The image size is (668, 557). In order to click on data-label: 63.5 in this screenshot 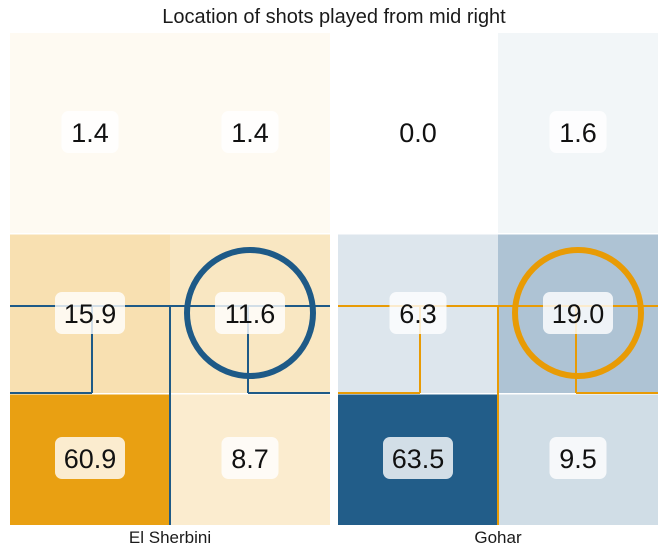, I will do `click(418, 459)`.